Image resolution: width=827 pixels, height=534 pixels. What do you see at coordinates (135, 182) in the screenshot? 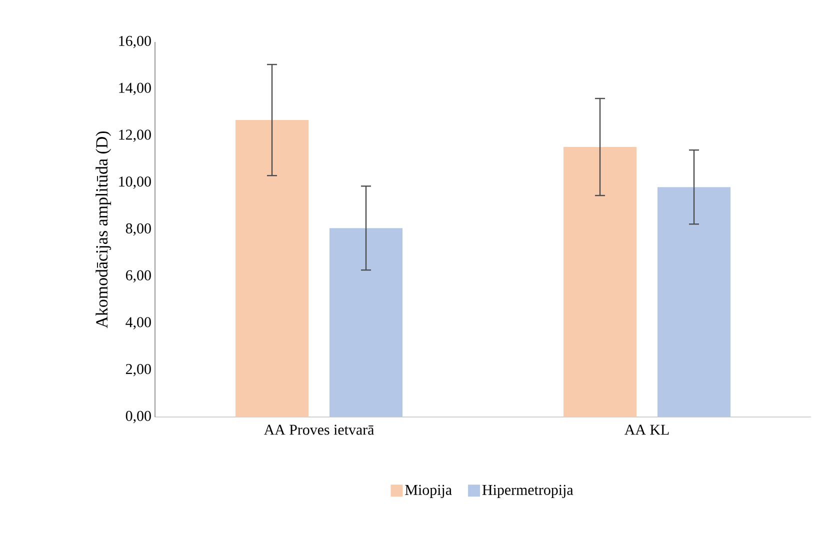
I see `y-tick-label: 10,00` at bounding box center [135, 182].